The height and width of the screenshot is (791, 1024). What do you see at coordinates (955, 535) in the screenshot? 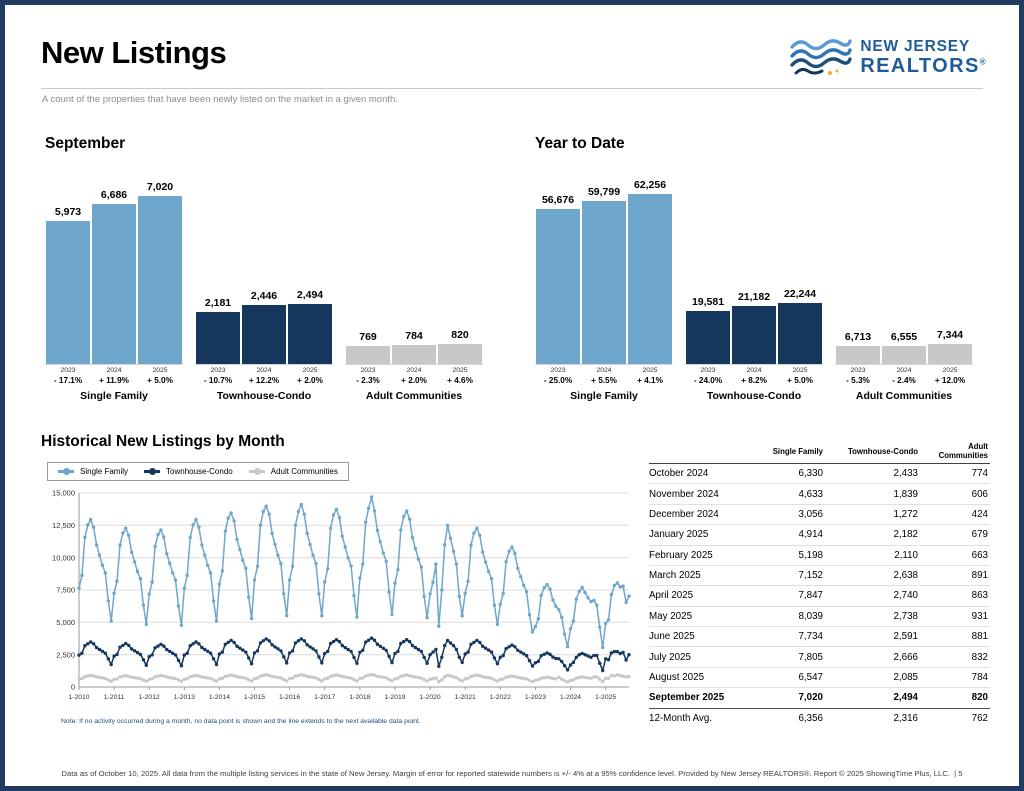
I see `table-cell: 679` at bounding box center [955, 535].